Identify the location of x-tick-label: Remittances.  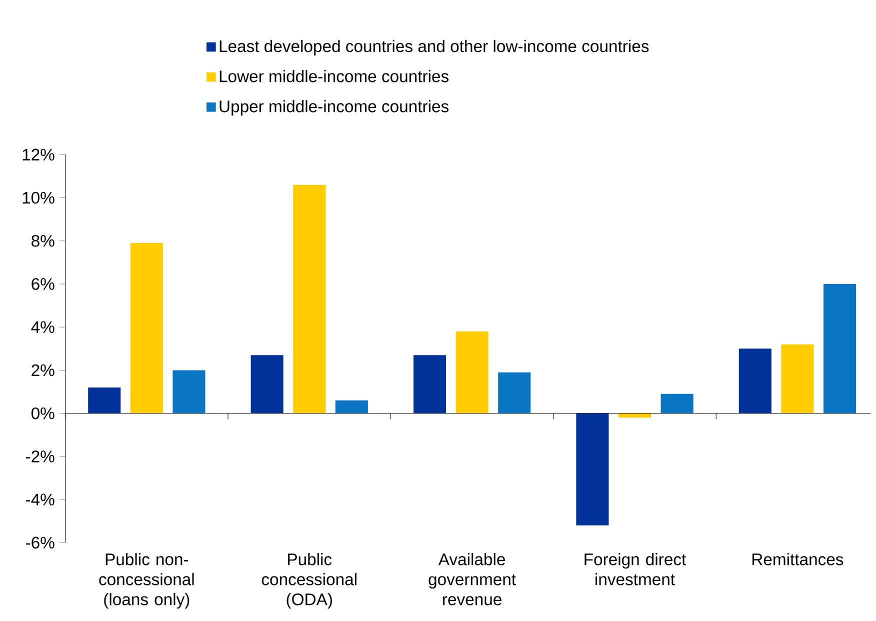
(798, 559).